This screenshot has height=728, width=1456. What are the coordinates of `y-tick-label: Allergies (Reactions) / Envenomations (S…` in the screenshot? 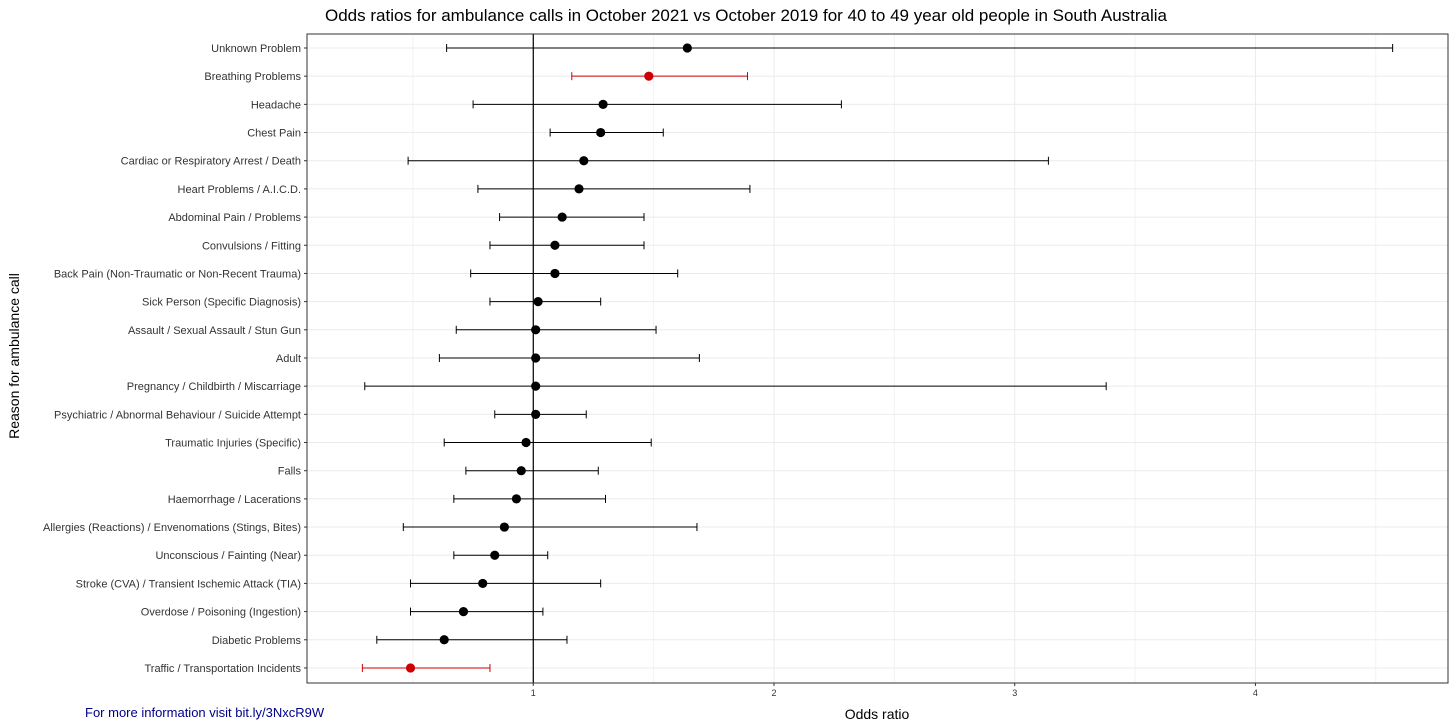 It's located at (172, 528).